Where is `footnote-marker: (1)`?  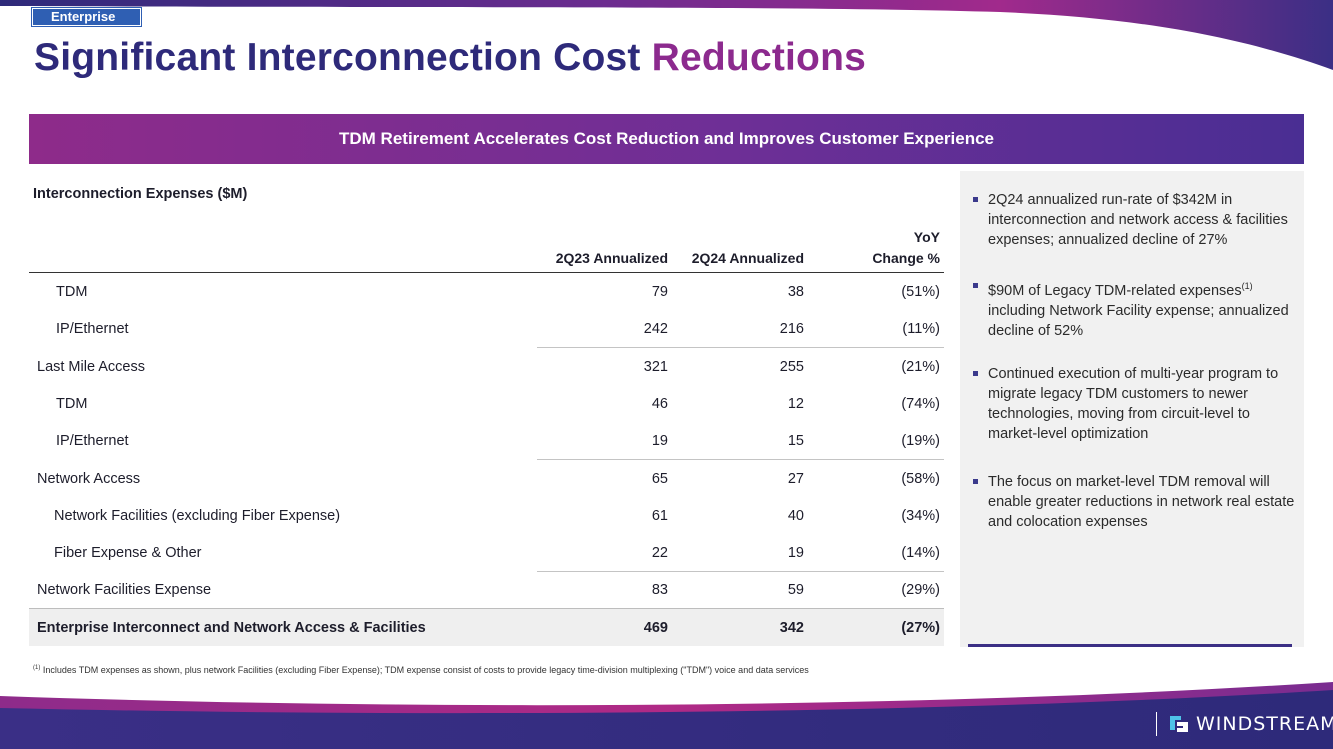 footnote-marker: (1) is located at coordinates (37, 668).